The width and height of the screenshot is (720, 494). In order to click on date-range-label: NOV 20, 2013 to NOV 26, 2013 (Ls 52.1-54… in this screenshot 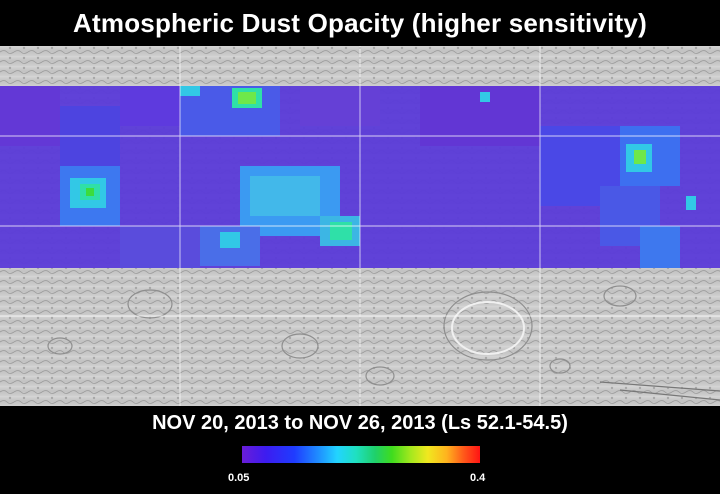, I will do `click(360, 422)`.